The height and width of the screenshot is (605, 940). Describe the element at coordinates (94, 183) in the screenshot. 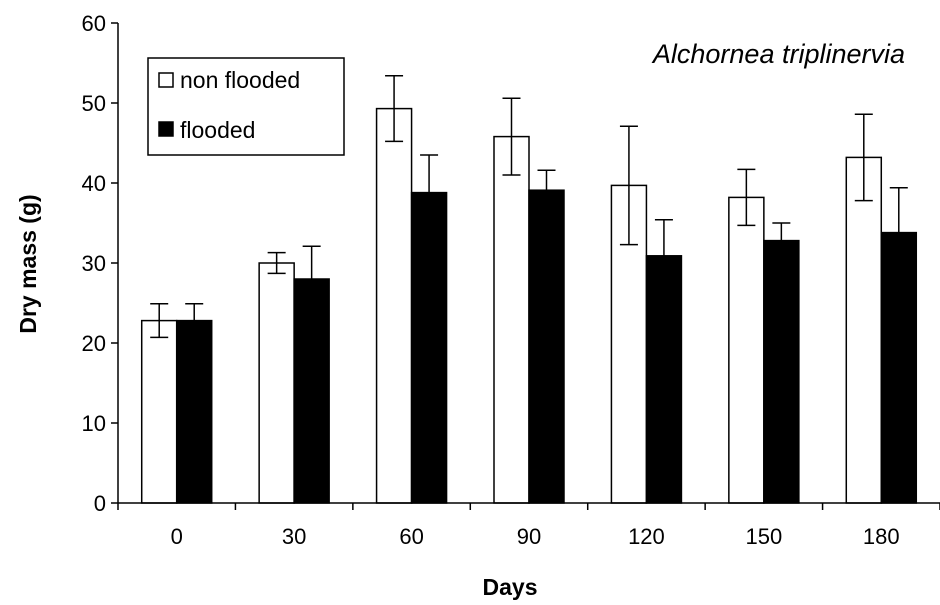

I see `y-tick-label-40: 40` at that location.